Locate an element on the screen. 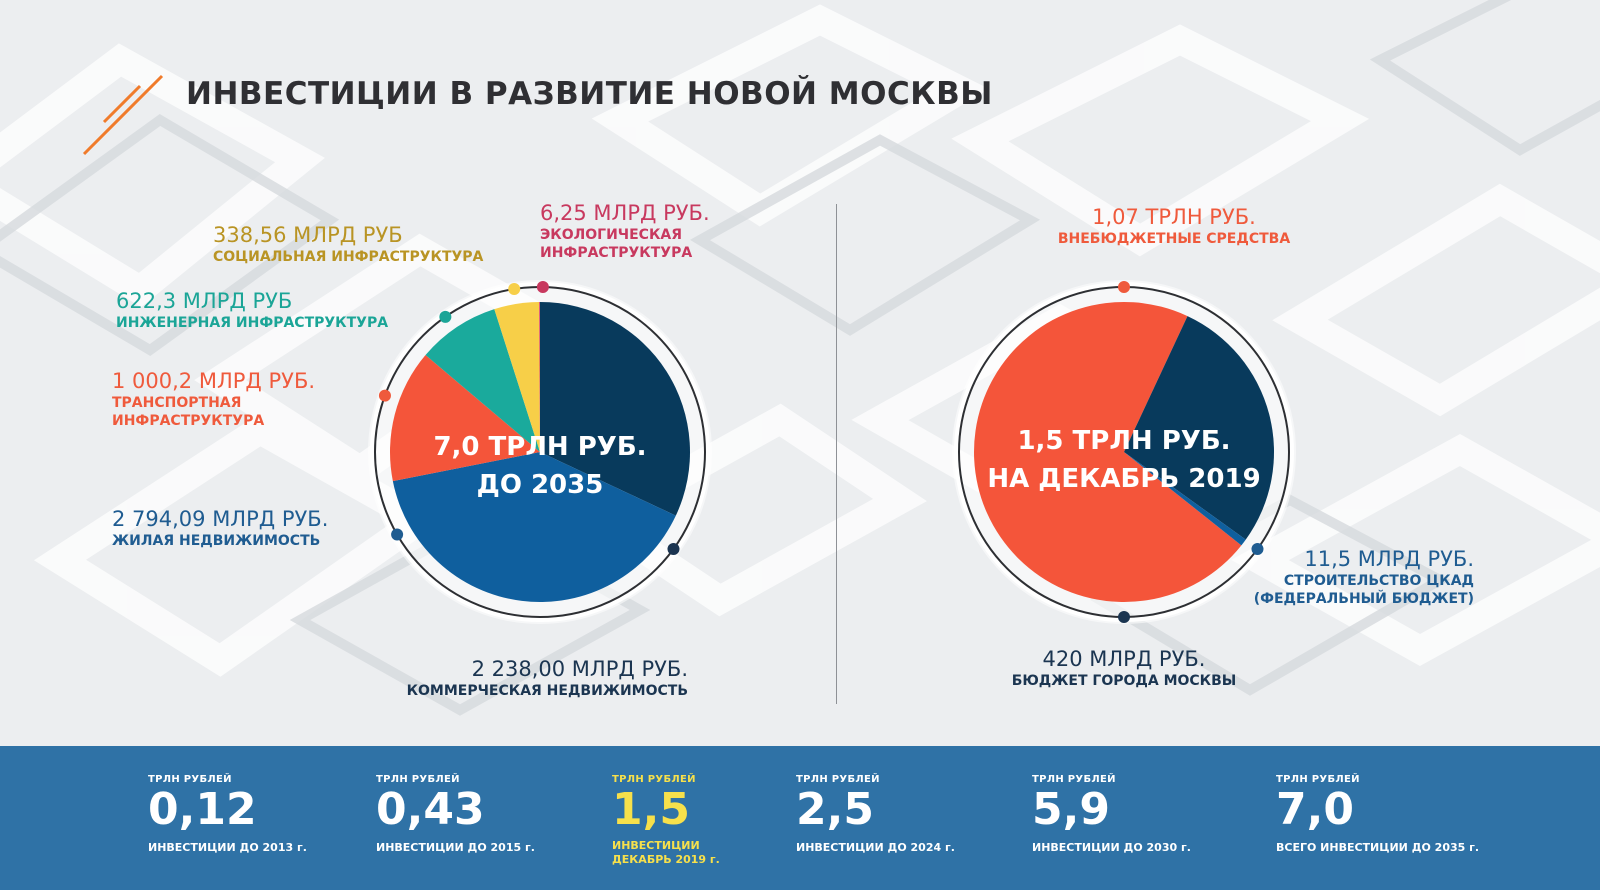  stat-description-2: ДЕКАБРЬ 2019 г. is located at coordinates (666, 859).